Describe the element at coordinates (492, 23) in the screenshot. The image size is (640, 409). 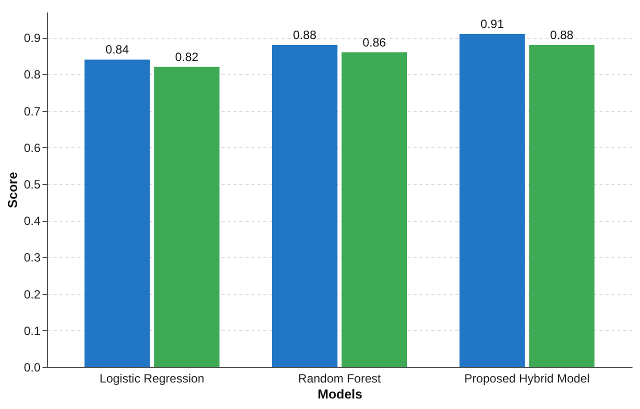
I see `data-label: 0.91` at that location.